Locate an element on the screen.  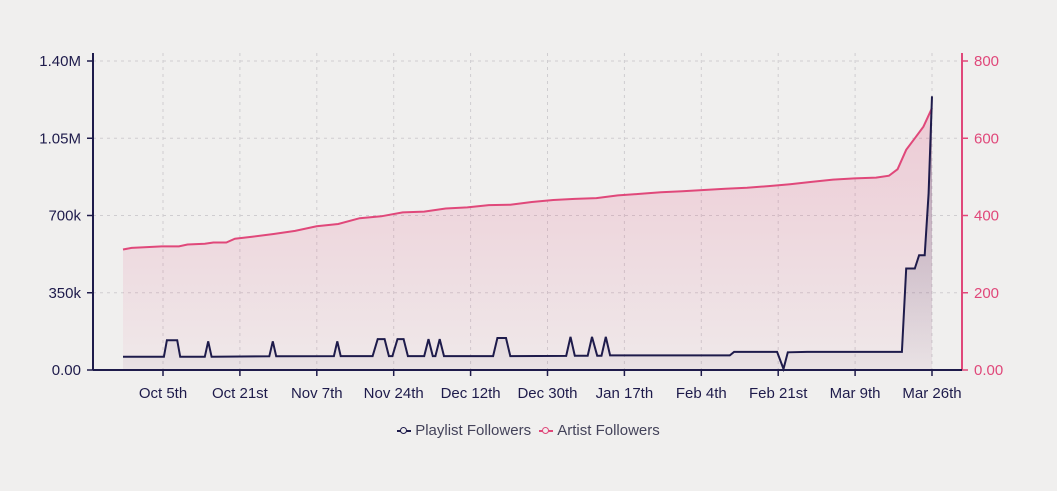
legend-label: Artist Followers is located at coordinates (608, 430).